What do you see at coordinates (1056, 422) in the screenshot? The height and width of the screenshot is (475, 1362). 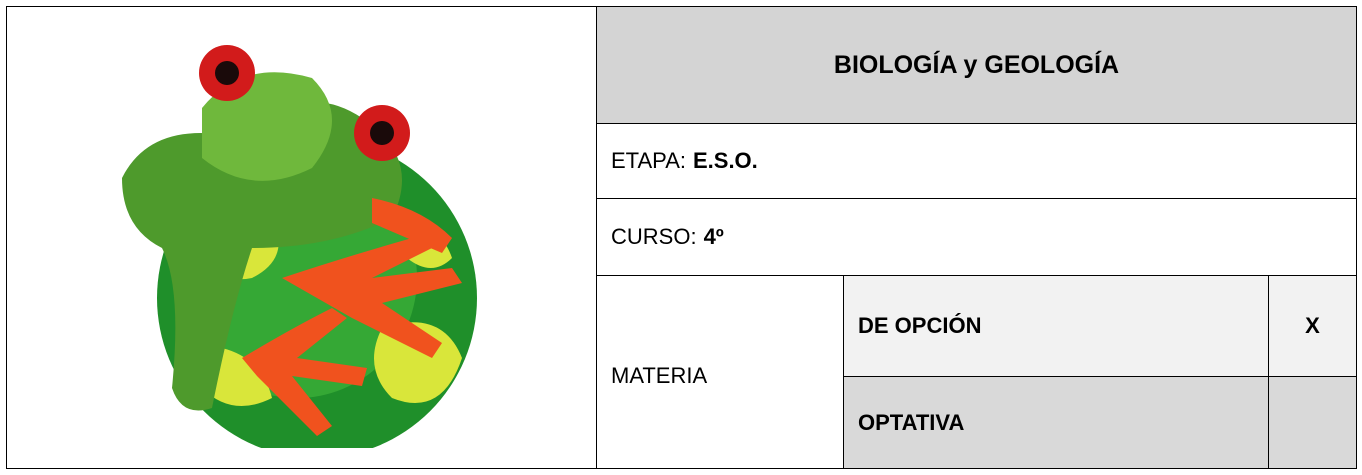 I see `option-label: OPTATIVA` at bounding box center [1056, 422].